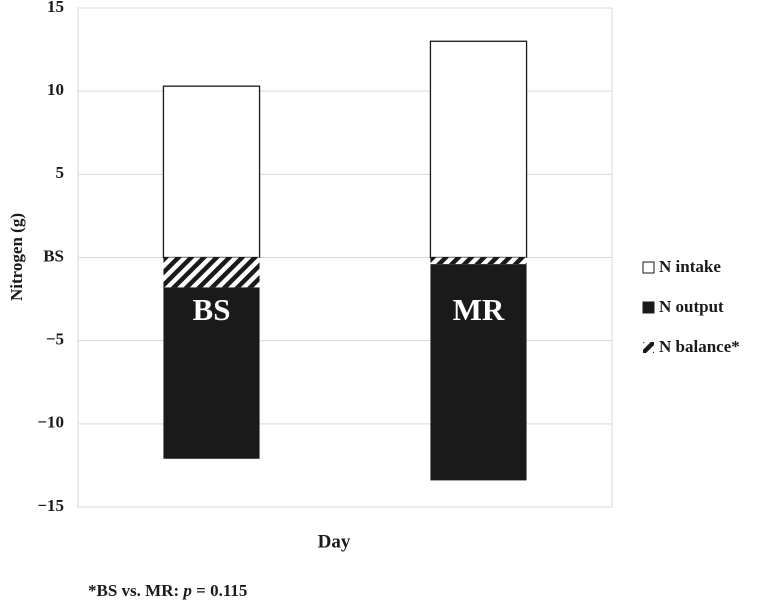 This screenshot has height=604, width=763. Describe the element at coordinates (55, 89) in the screenshot. I see `y-tick-label: 10` at that location.